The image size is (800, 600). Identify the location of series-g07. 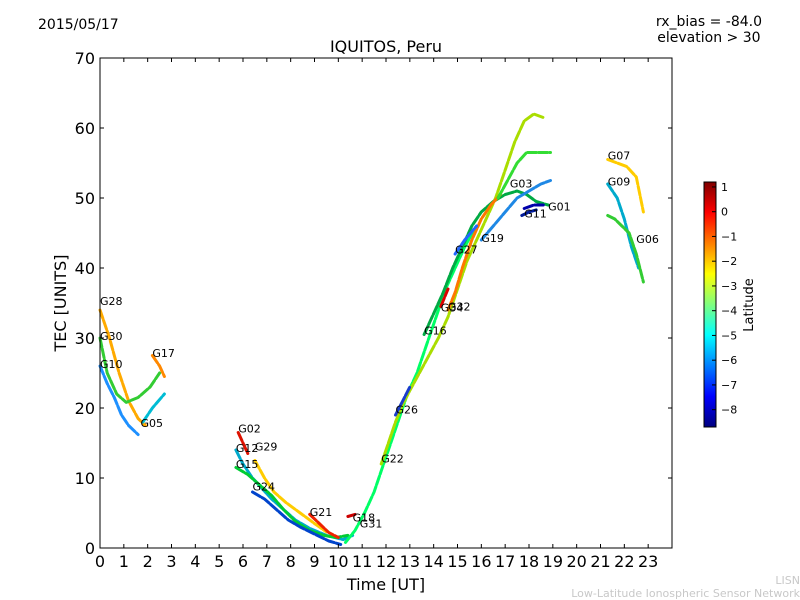
(625, 186).